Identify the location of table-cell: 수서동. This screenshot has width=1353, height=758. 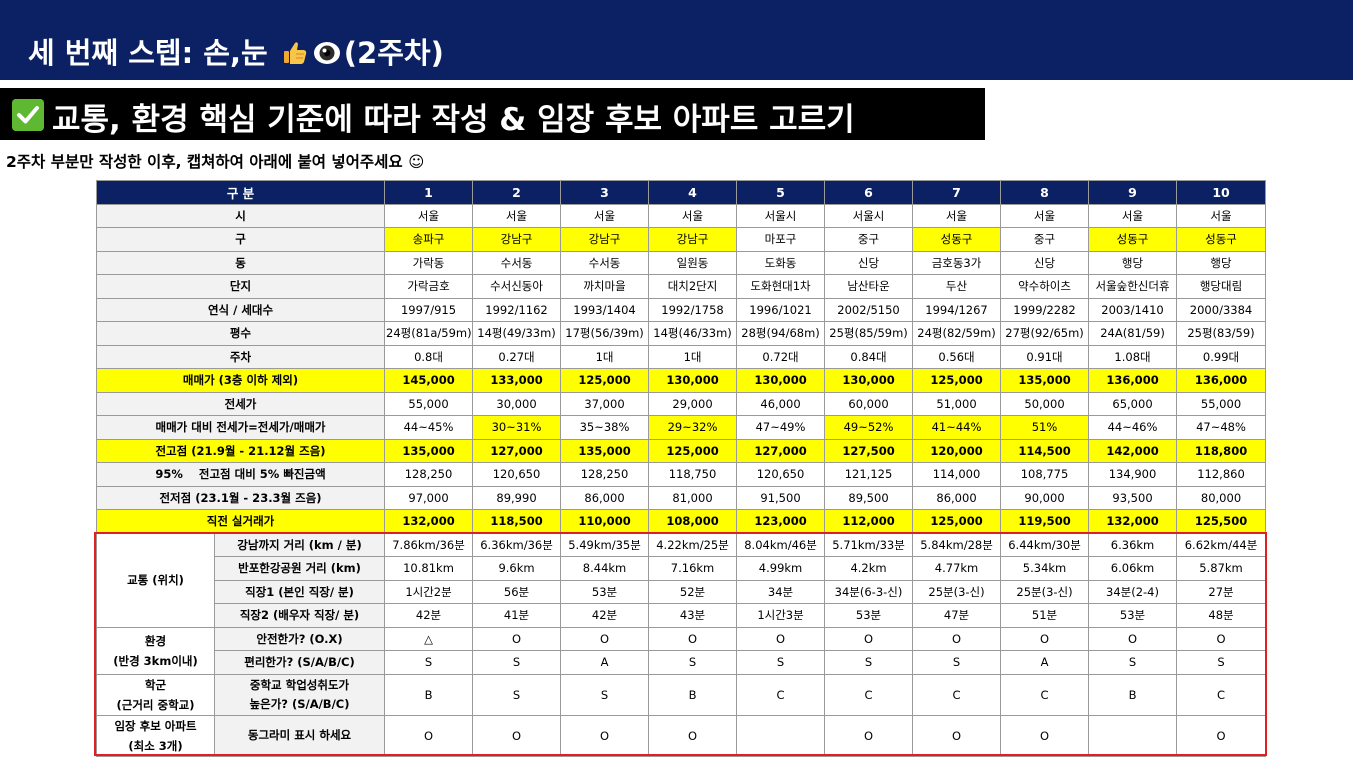
(605, 262).